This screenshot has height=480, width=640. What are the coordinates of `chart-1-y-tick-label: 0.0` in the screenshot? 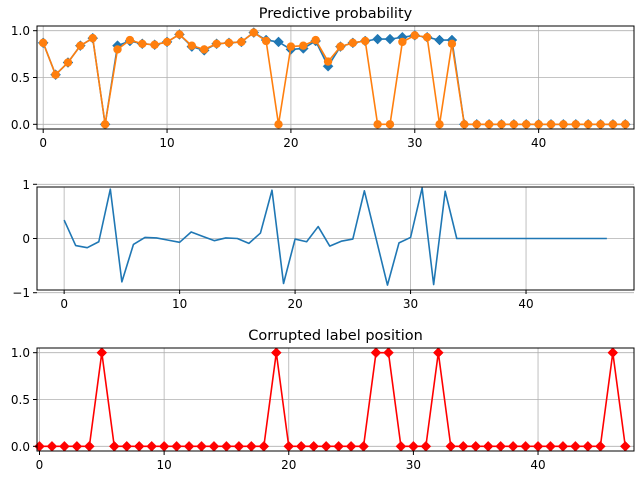 It's located at (20, 125).